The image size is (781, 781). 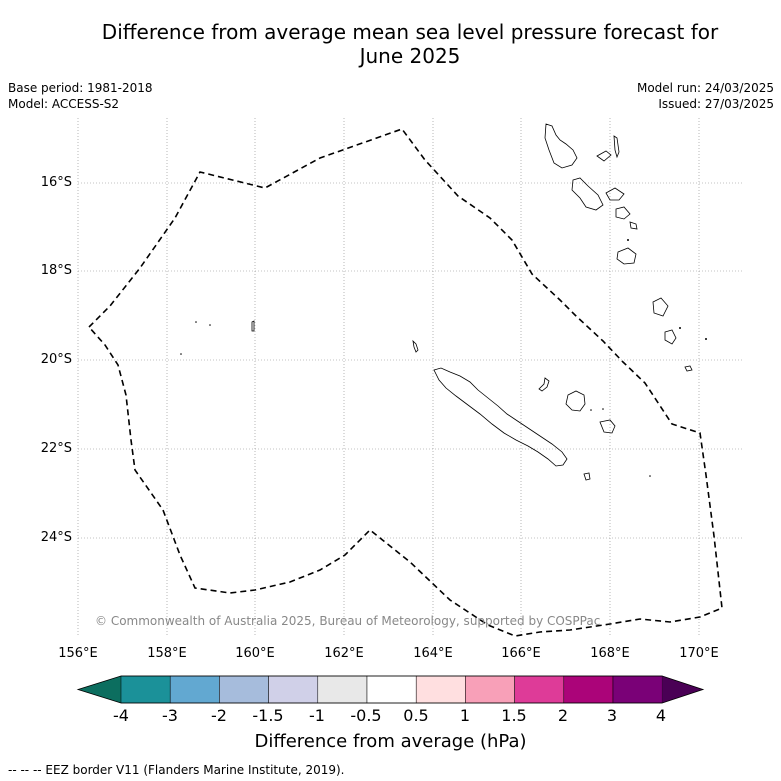 I want to click on colorbar-tick-label: 1, so click(x=465, y=715).